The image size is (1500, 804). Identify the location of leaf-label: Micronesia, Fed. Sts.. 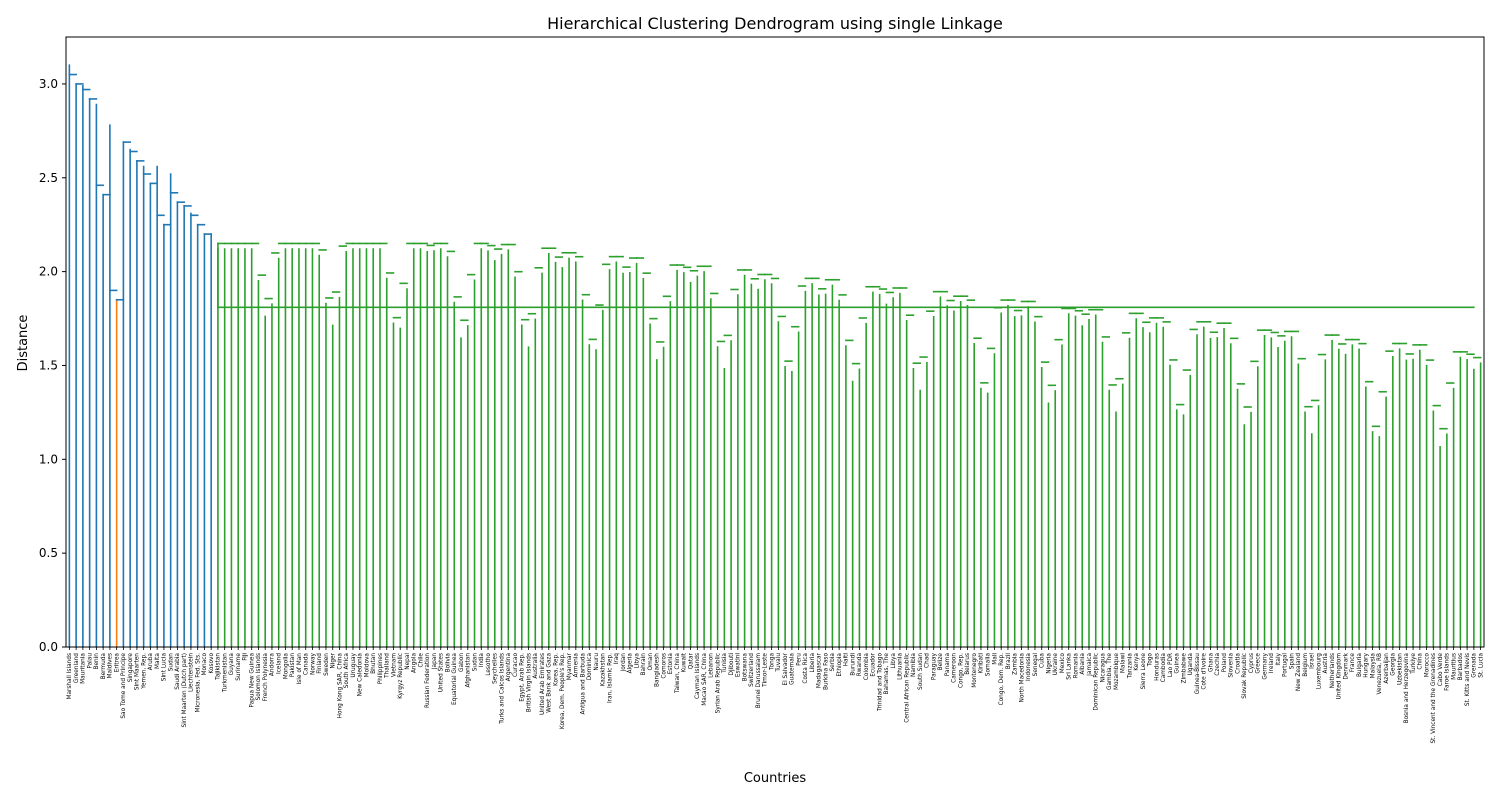
(198, 683).